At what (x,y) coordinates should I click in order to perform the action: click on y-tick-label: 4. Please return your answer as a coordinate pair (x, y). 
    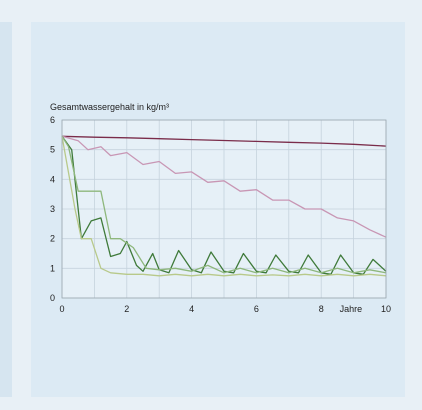
    Looking at the image, I should click on (52, 179).